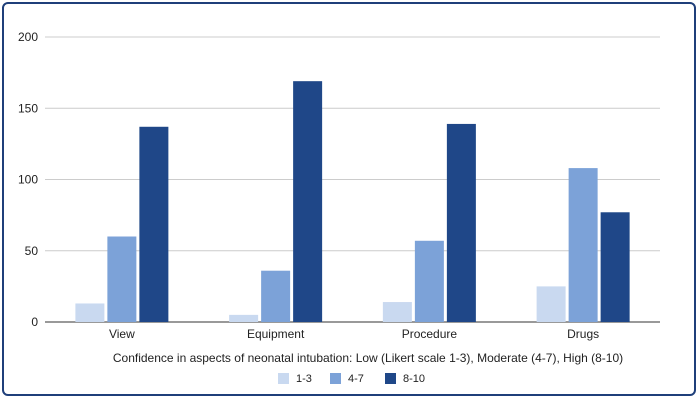  What do you see at coordinates (34, 322) in the screenshot?
I see `y-tick-label: 0` at bounding box center [34, 322].